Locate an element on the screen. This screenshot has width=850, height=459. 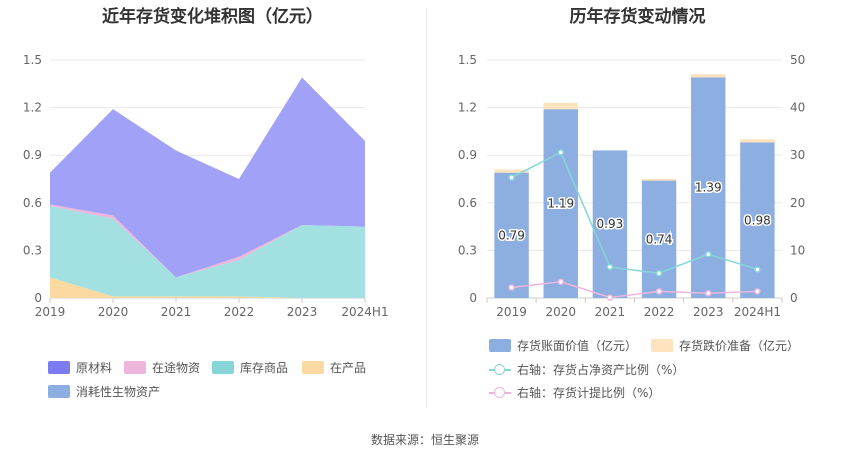
y2-tick-label: 20 is located at coordinates (797, 203).